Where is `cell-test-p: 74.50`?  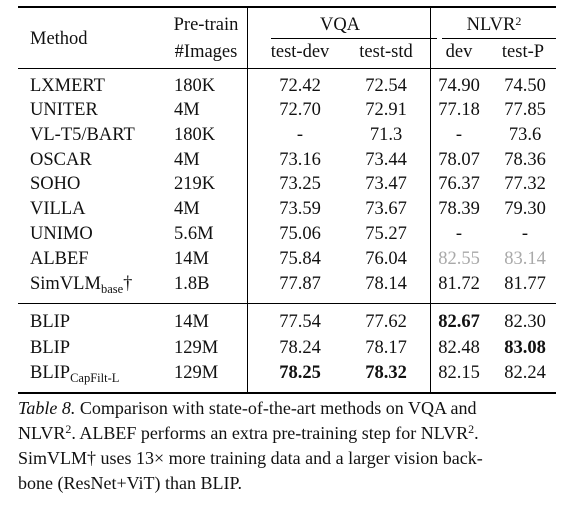
cell-test-p: 74.50 is located at coordinates (525, 86).